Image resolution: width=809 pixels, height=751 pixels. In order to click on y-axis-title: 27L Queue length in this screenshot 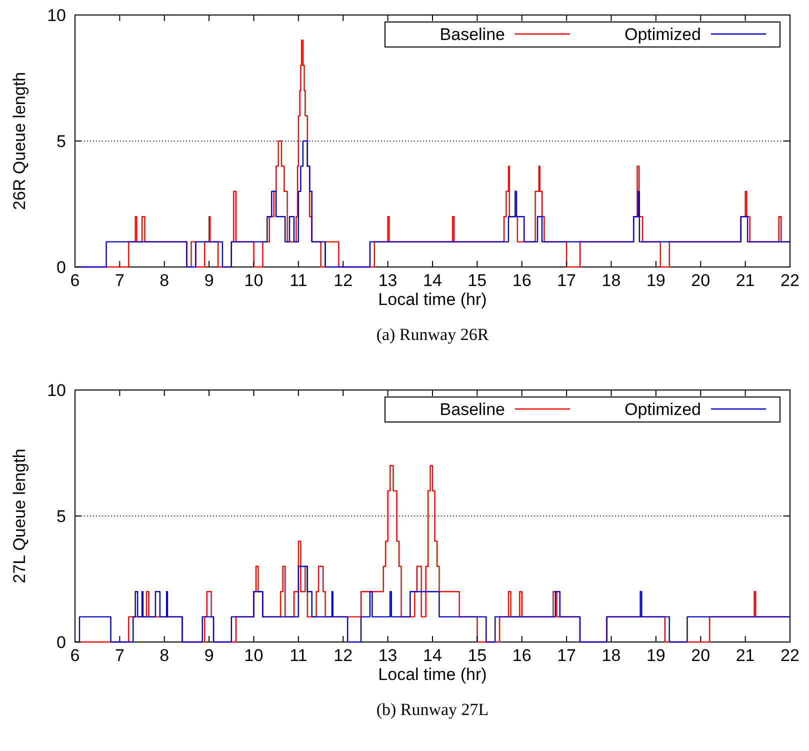, I will do `click(19, 516)`.